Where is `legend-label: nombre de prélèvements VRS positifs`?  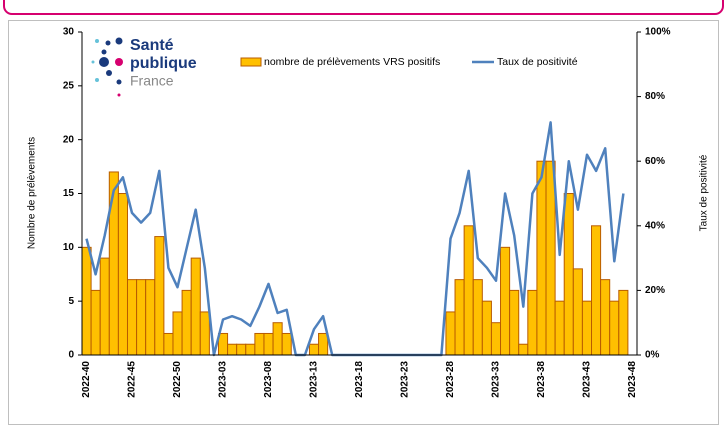 legend-label: nombre de prélèvements VRS positifs is located at coordinates (352, 62).